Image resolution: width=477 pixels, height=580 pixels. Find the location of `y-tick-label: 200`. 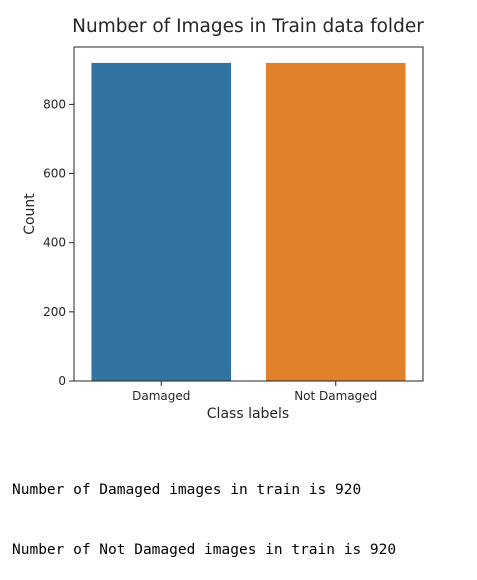

y-tick-label: 200 is located at coordinates (54, 312).